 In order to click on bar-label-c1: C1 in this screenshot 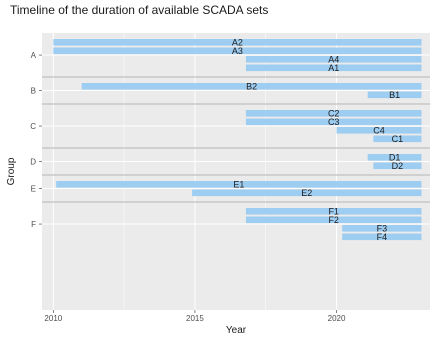, I will do `click(398, 139)`.